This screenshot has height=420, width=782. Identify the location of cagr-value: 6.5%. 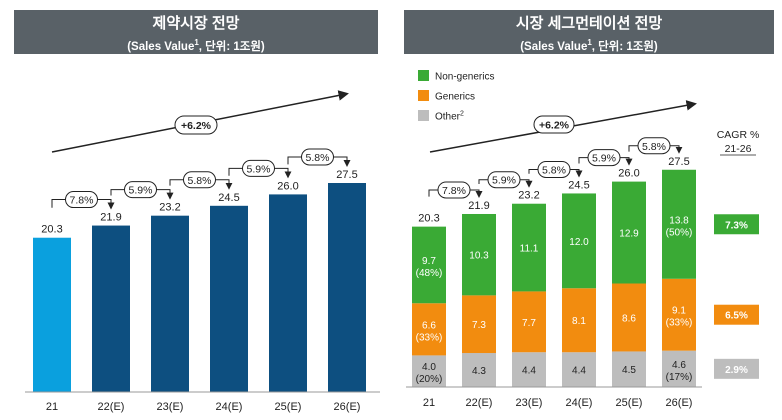
(736, 316).